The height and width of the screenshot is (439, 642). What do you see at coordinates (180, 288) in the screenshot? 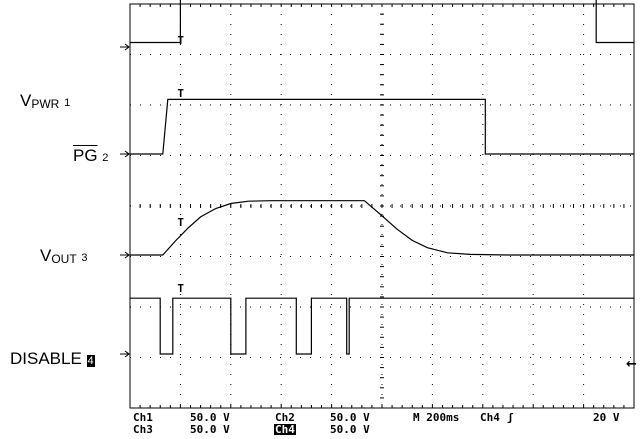
I see `trigger-point-ch4: T` at bounding box center [180, 288].